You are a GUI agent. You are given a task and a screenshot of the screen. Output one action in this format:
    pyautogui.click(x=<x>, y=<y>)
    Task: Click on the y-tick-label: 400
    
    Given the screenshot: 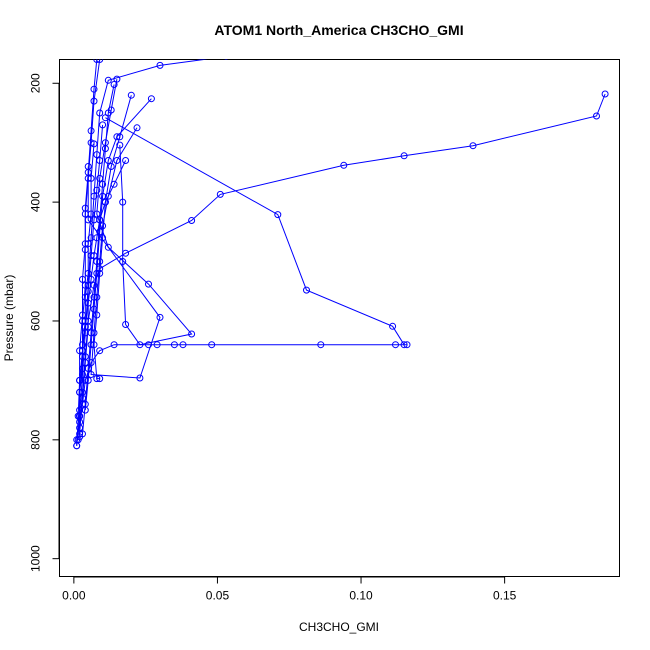 What is the action you would take?
    pyautogui.click(x=36, y=202)
    